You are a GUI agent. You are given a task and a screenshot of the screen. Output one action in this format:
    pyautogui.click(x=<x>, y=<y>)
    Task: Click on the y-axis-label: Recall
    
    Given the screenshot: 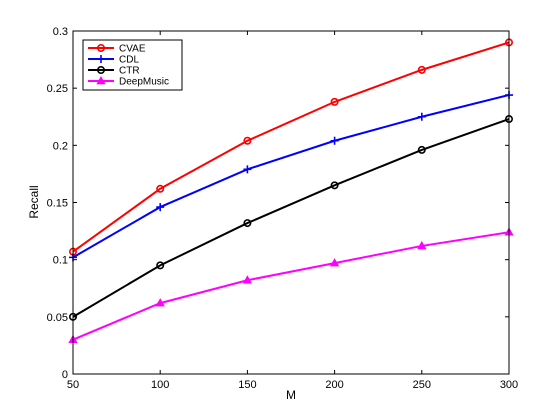 What is the action you would take?
    pyautogui.click(x=34, y=201)
    